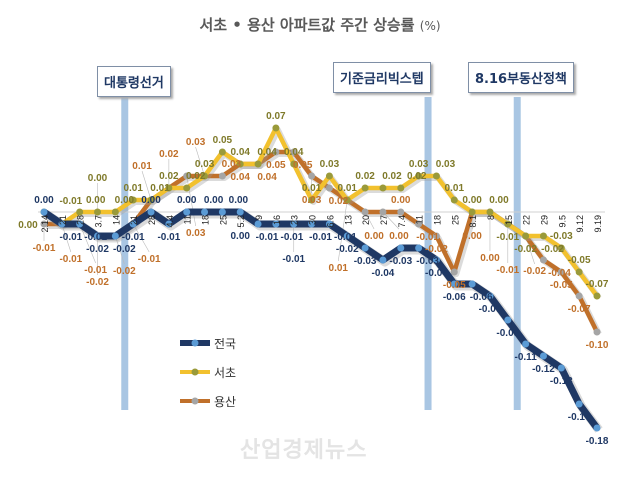 The image size is (640, 503). I want to click on data-label: 0.07, so click(276, 116).